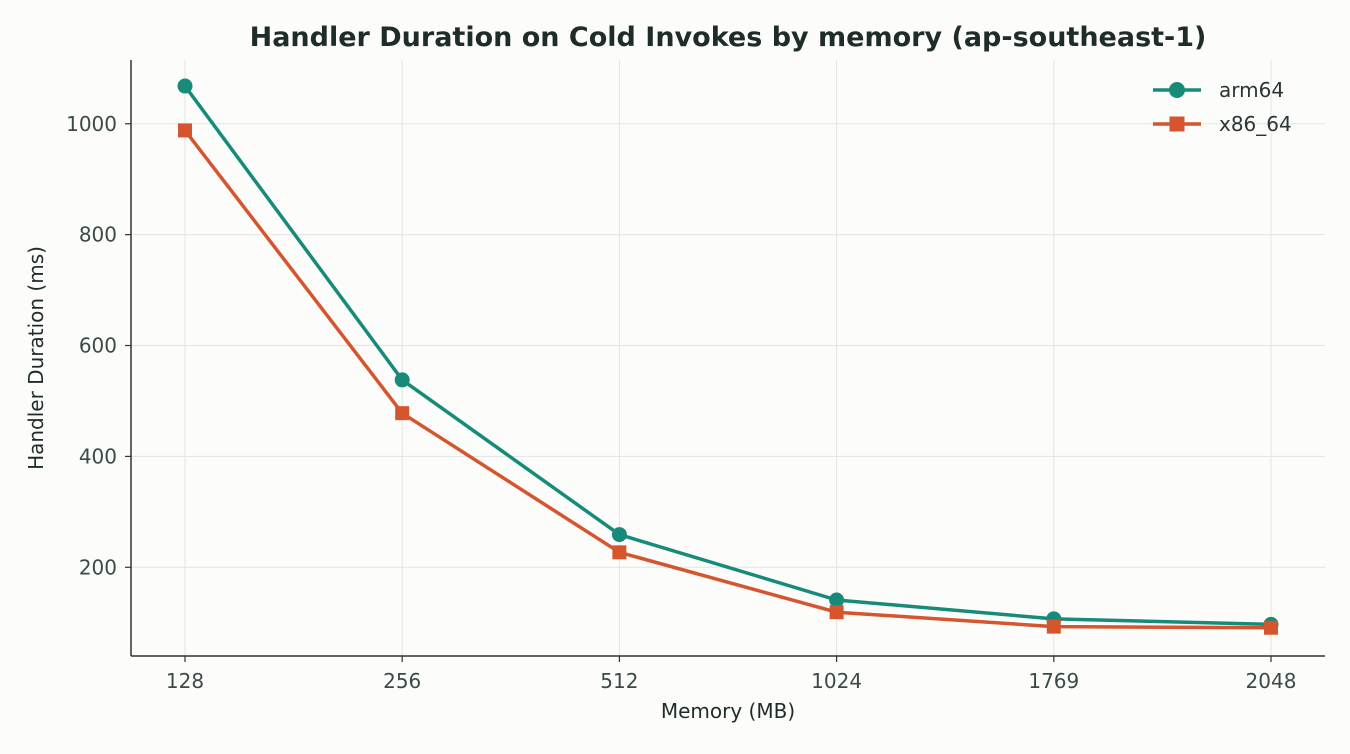 Image resolution: width=1350 pixels, height=754 pixels. I want to click on legend-label-arm64: arm64, so click(1251, 90).